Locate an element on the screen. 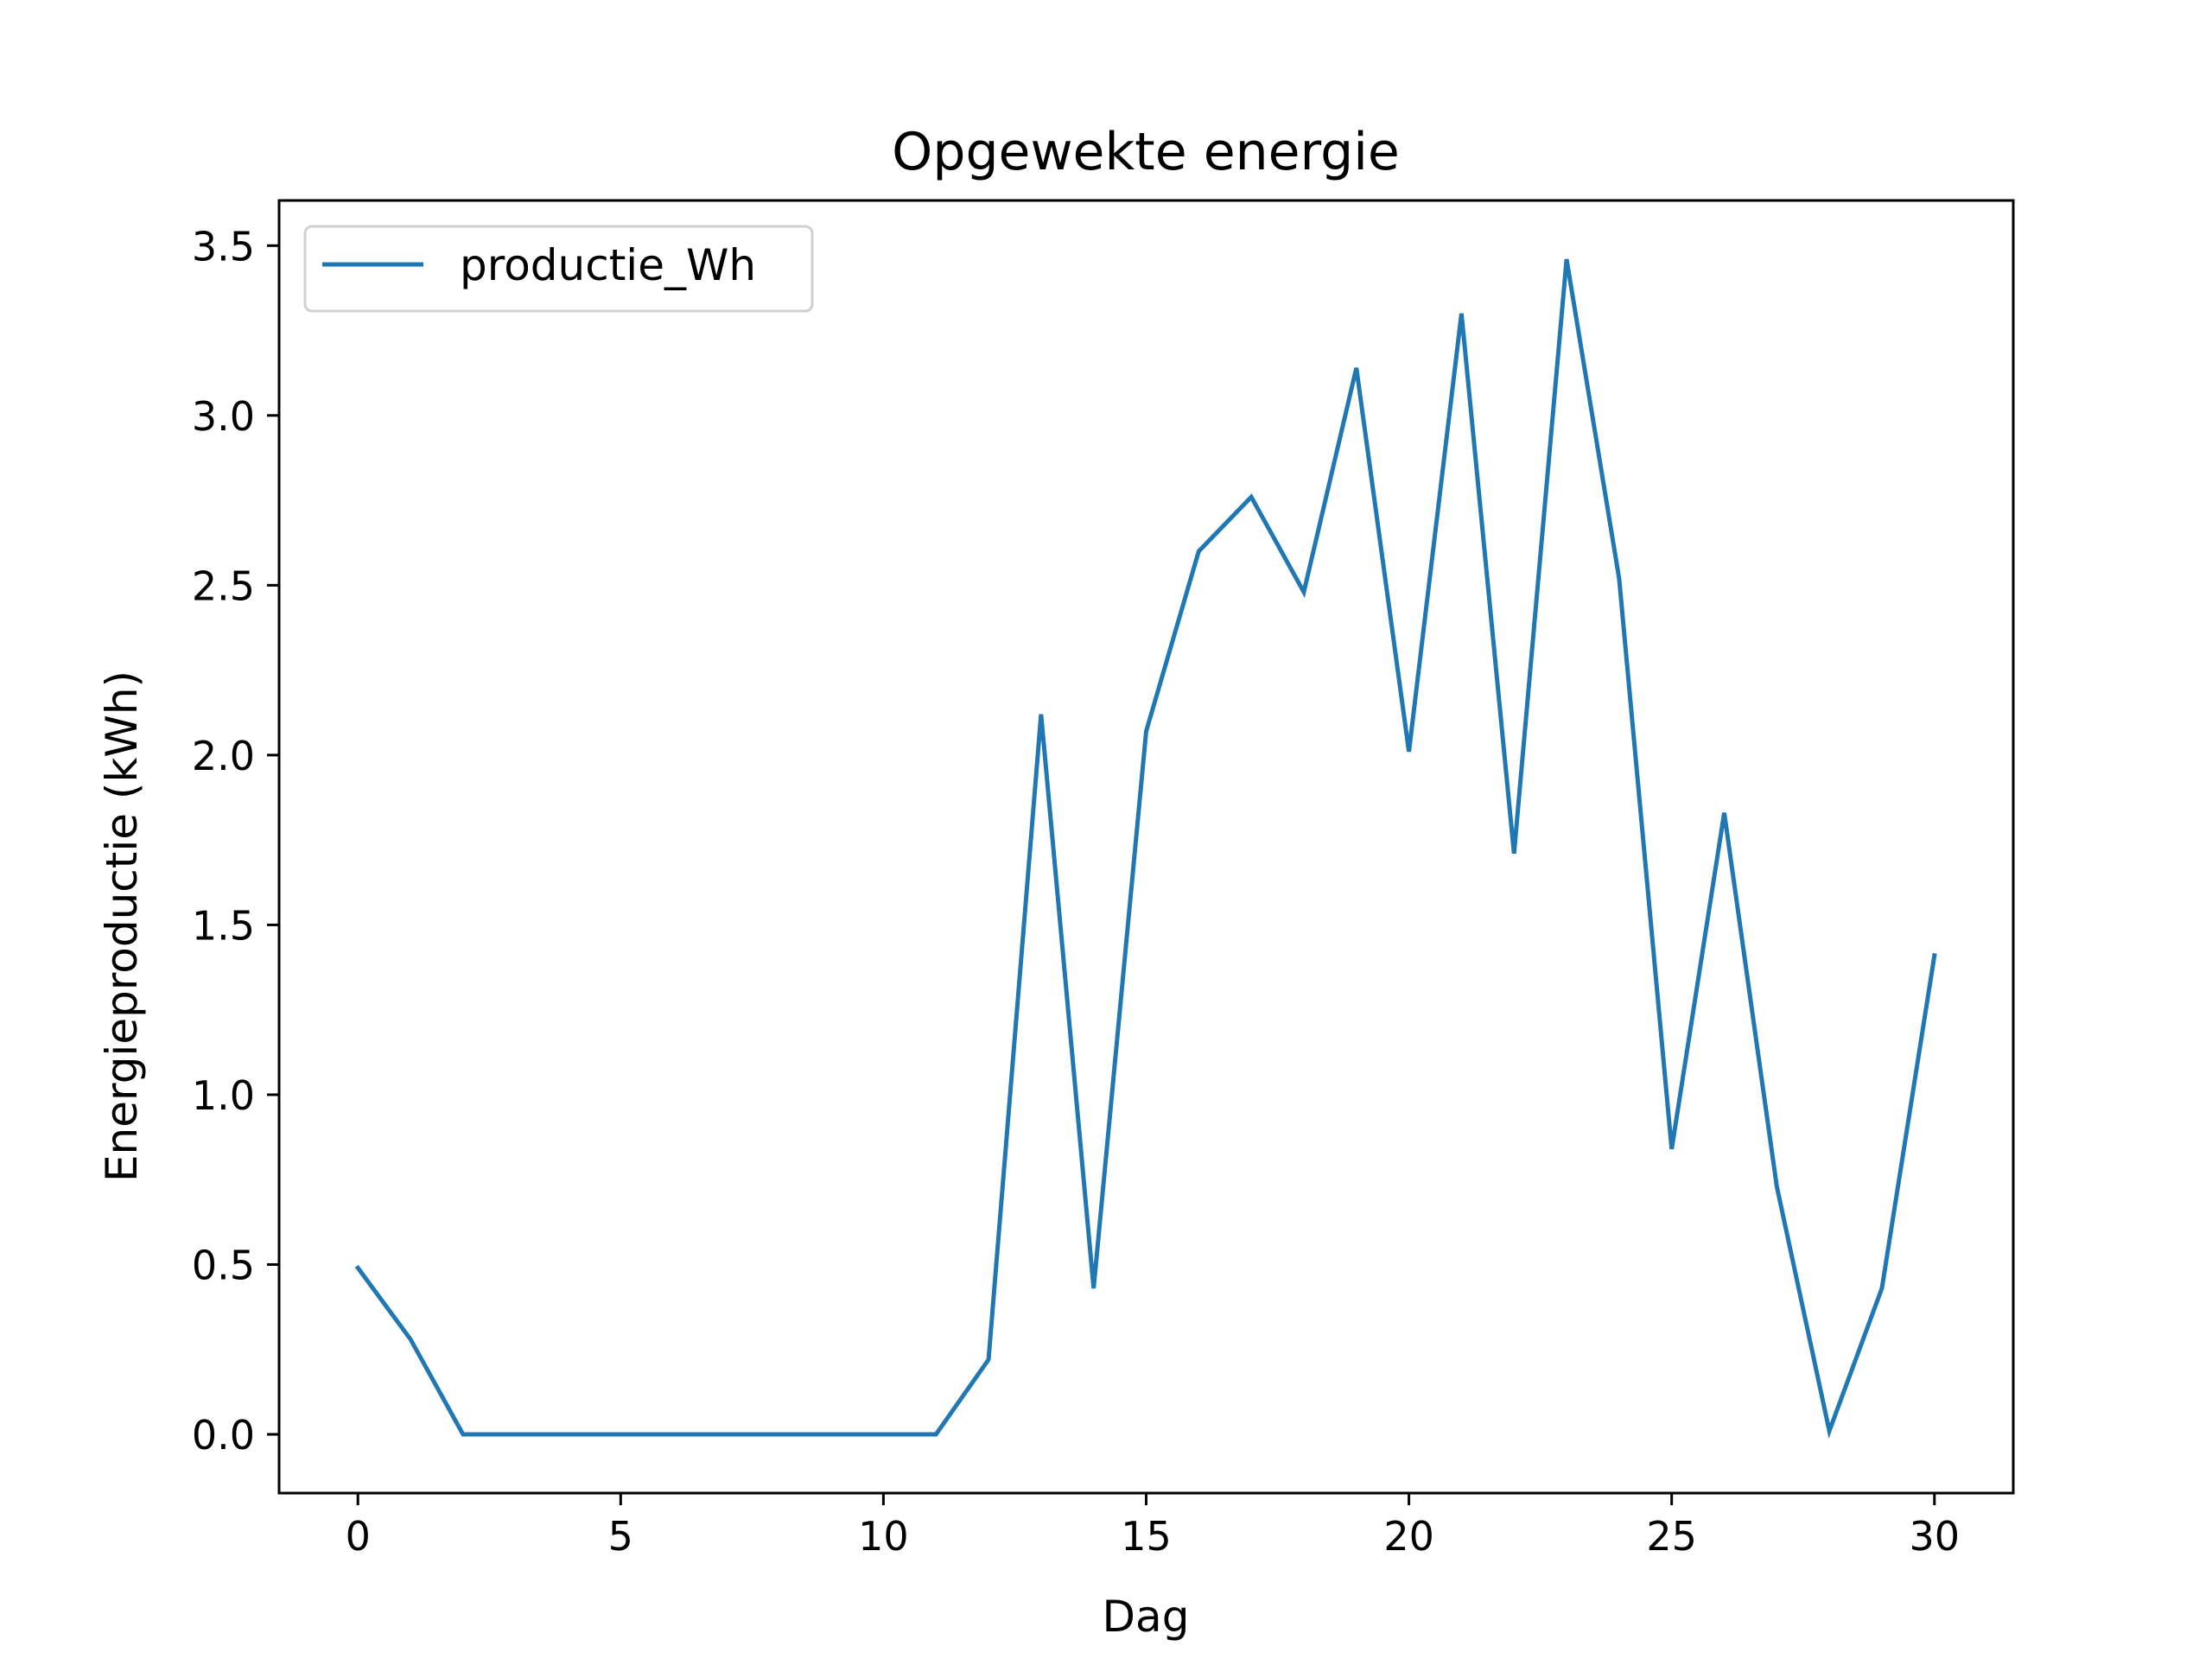 Image resolution: width=2212 pixels, height=1659 pixels. x-tick-label: 15 is located at coordinates (1146, 1536).